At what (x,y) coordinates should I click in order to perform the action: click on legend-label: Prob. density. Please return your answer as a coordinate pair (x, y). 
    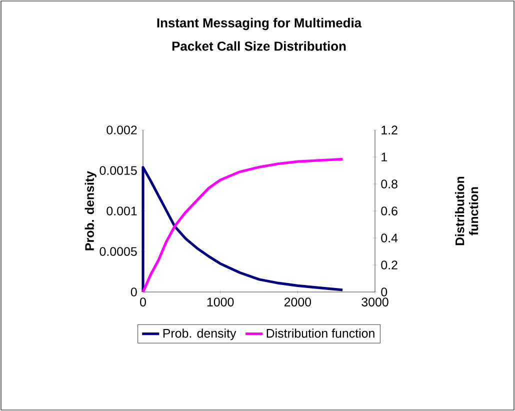
    Looking at the image, I should click on (199, 334).